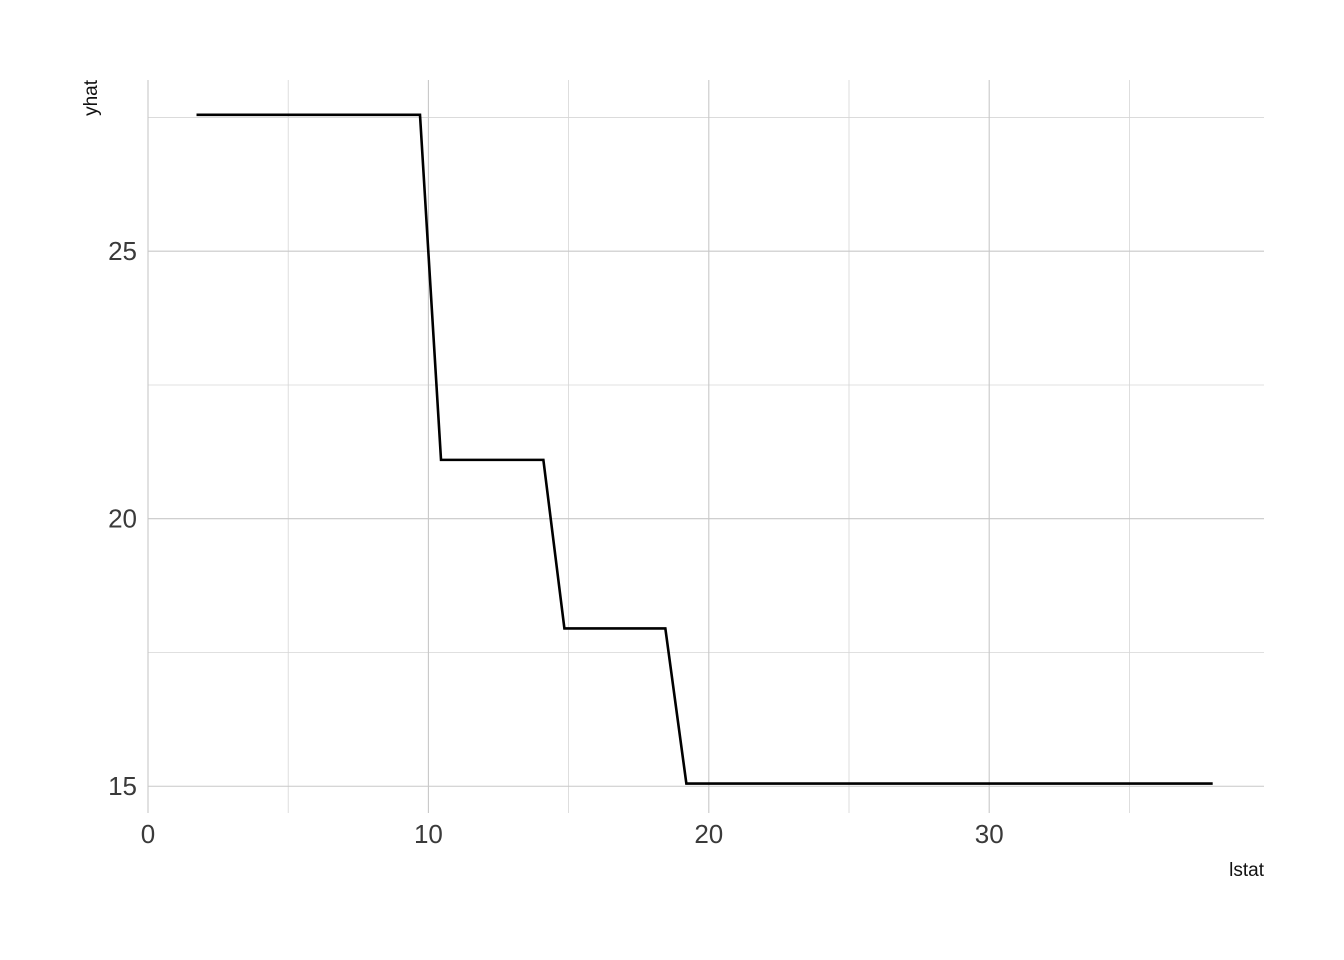 The height and width of the screenshot is (960, 1344). Describe the element at coordinates (122, 786) in the screenshot. I see `y-tick-label: 15` at that location.